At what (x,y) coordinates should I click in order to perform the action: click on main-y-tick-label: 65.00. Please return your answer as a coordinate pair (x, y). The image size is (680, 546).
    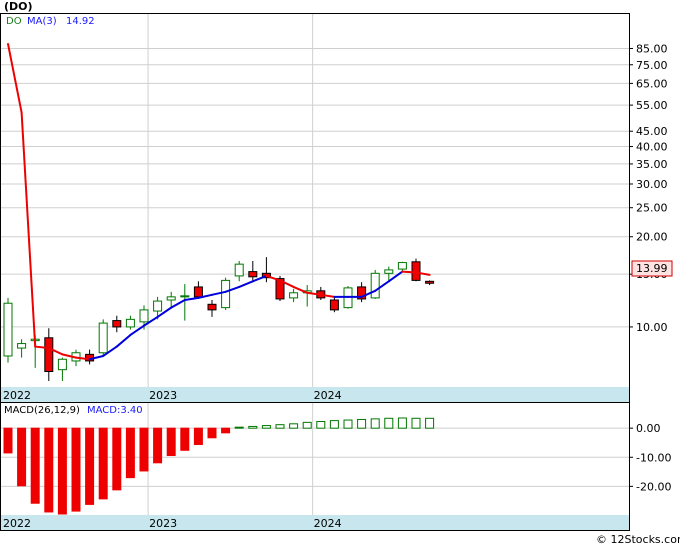
    Looking at the image, I should click on (652, 83).